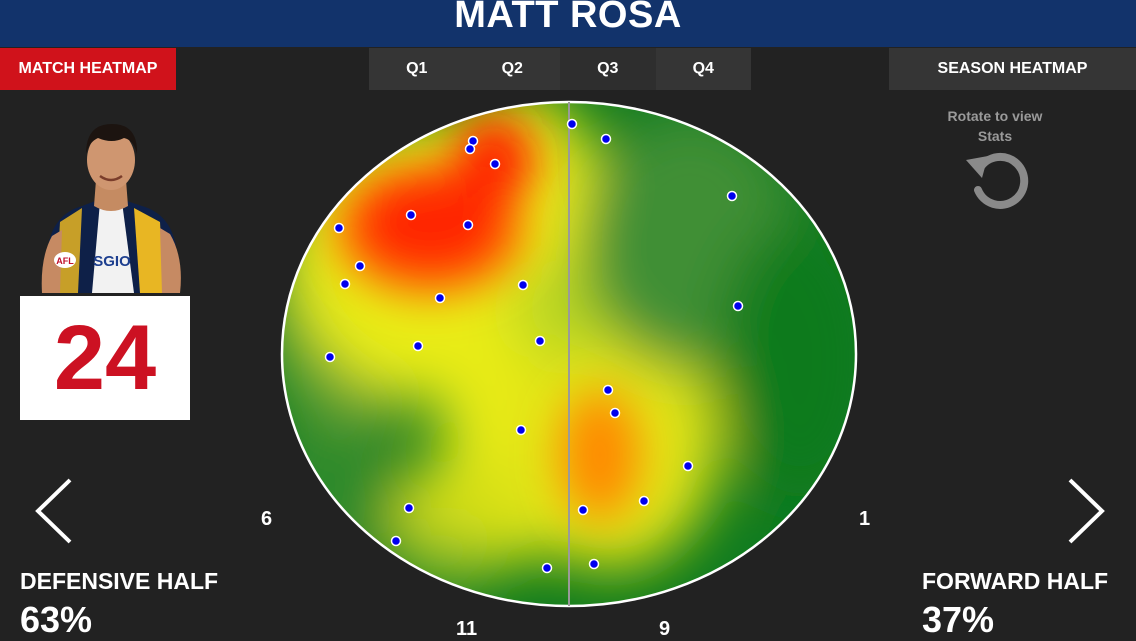  I want to click on season-heatmap-button: SEASON HEATMAP, so click(1012, 69).